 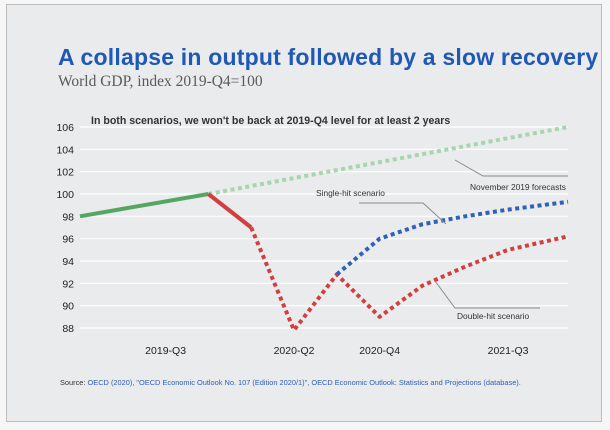 What do you see at coordinates (294, 351) in the screenshot?
I see `x-tick-label: 2020-Q2` at bounding box center [294, 351].